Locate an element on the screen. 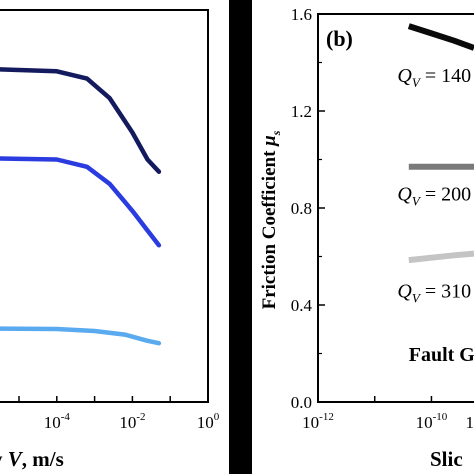 This screenshot has height=474, width=474. panel-a-x-axis-label: y V, m/s is located at coordinates (32, 459).